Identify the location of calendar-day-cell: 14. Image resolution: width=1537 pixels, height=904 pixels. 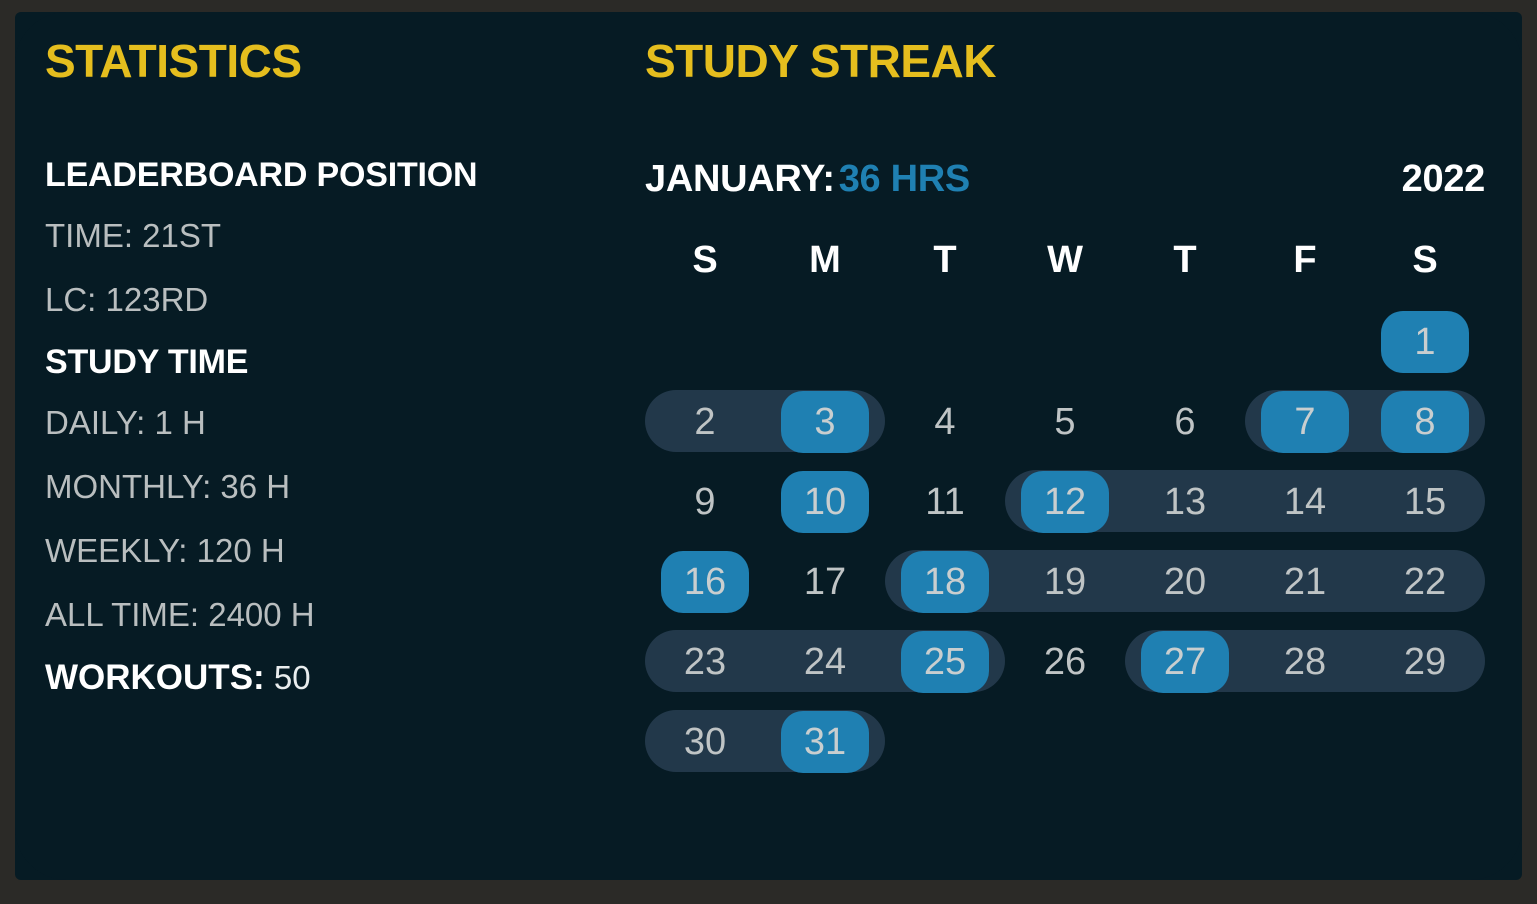
(1305, 502).